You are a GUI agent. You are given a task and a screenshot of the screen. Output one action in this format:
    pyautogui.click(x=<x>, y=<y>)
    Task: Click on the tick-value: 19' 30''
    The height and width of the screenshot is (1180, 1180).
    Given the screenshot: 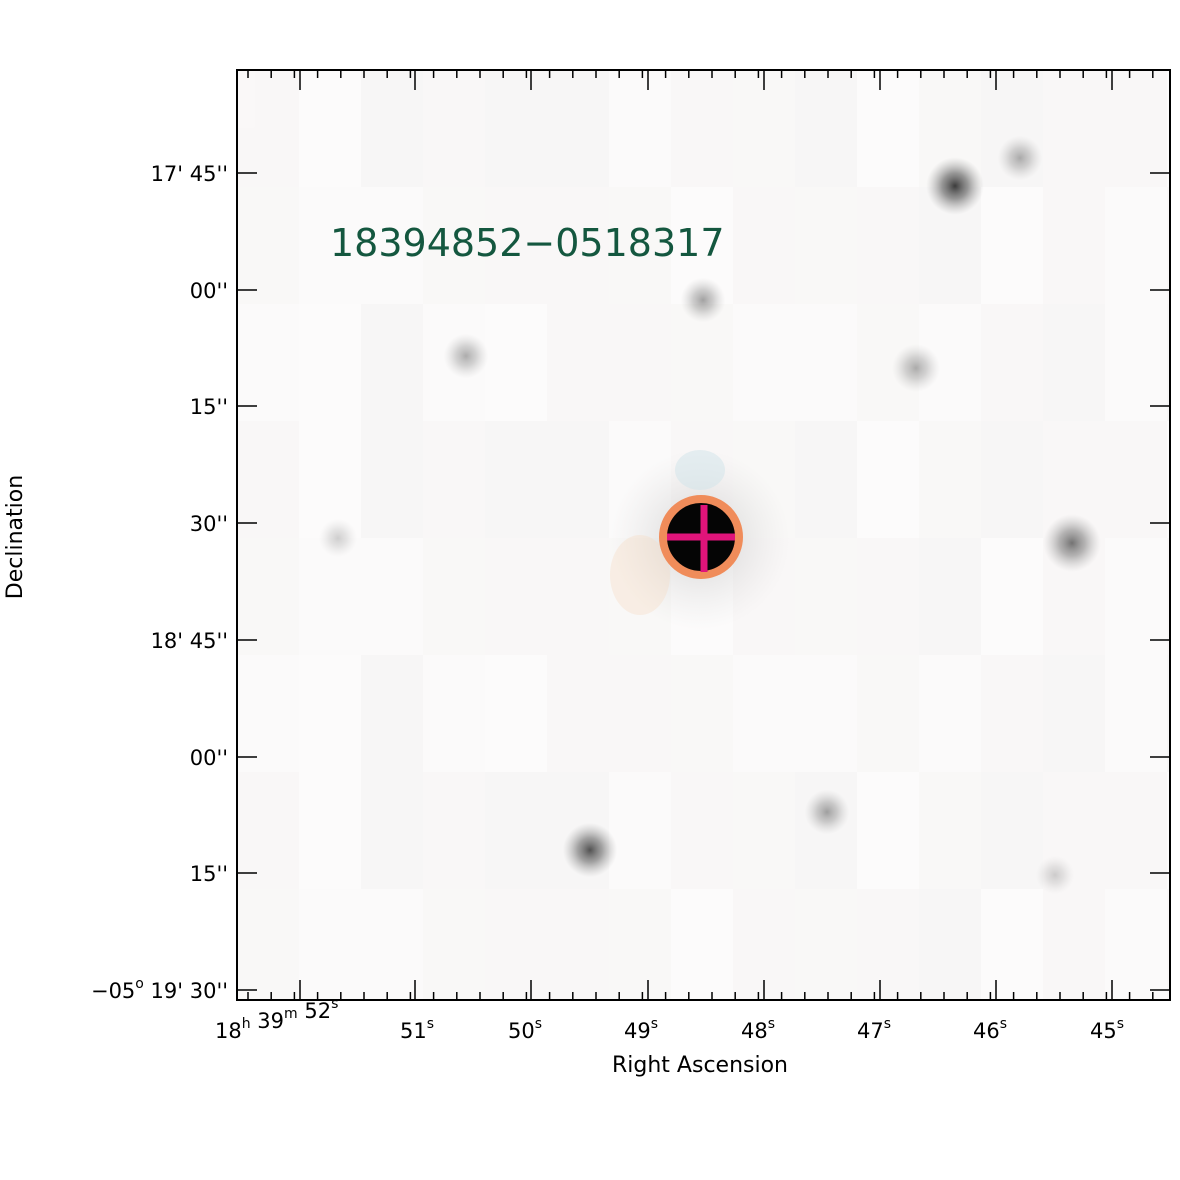 What is the action you would take?
    pyautogui.click(x=186, y=991)
    